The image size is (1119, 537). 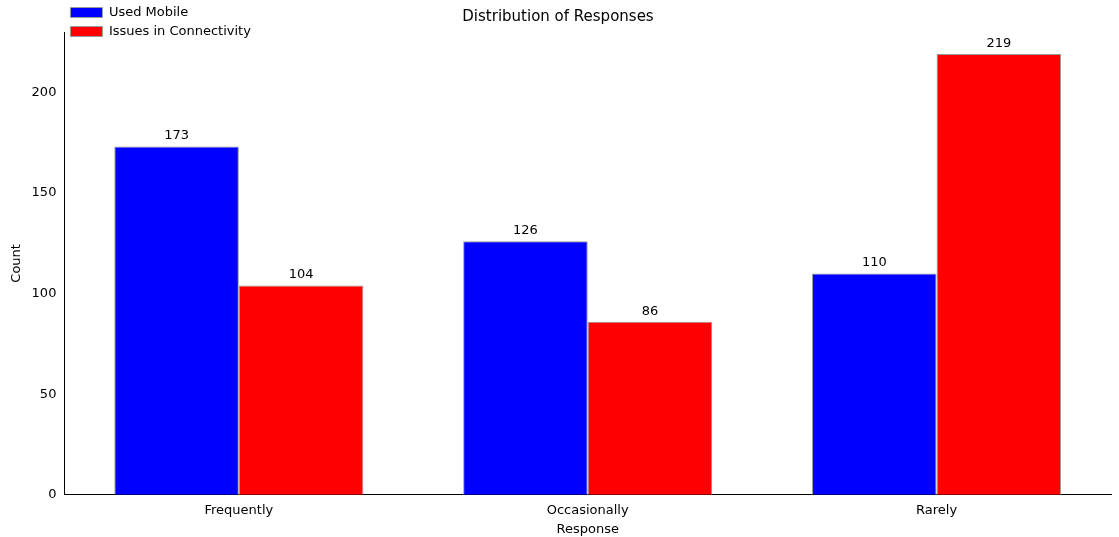 What do you see at coordinates (999, 42) in the screenshot?
I see `data-label: 219` at bounding box center [999, 42].